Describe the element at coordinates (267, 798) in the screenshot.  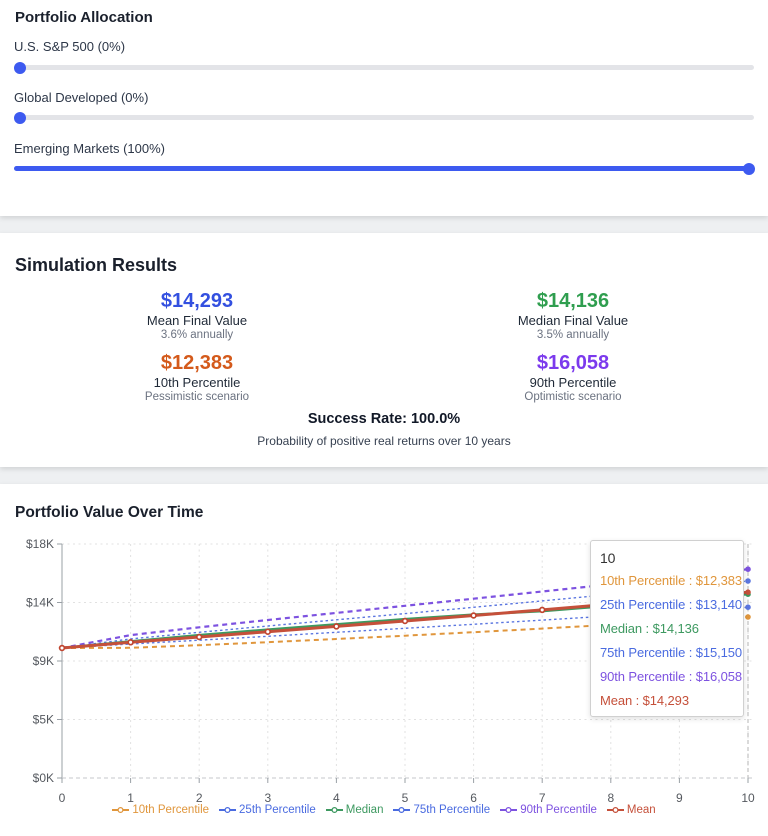
I see `svg-text: 3` at that location.